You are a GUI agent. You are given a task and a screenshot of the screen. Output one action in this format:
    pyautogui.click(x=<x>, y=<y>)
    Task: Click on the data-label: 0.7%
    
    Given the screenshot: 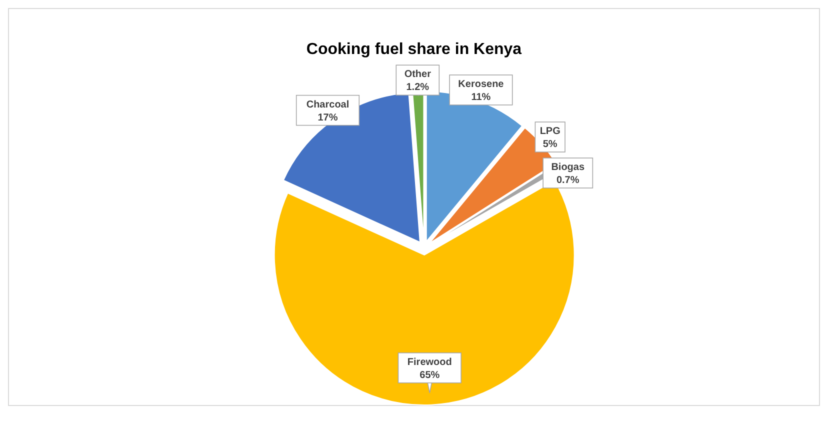 What is the action you would take?
    pyautogui.click(x=568, y=180)
    